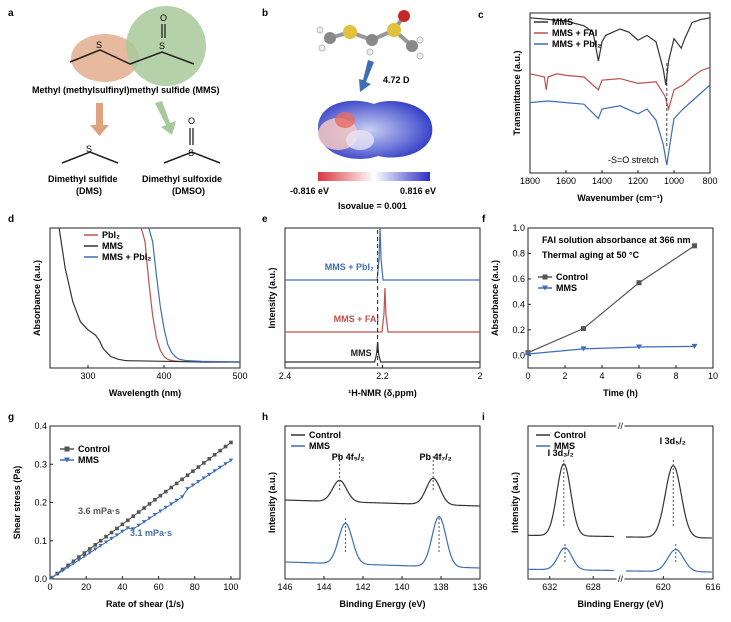 This screenshot has width=731, height=622. What do you see at coordinates (163, 18) in the screenshot?
I see `mms-o: O` at bounding box center [163, 18].